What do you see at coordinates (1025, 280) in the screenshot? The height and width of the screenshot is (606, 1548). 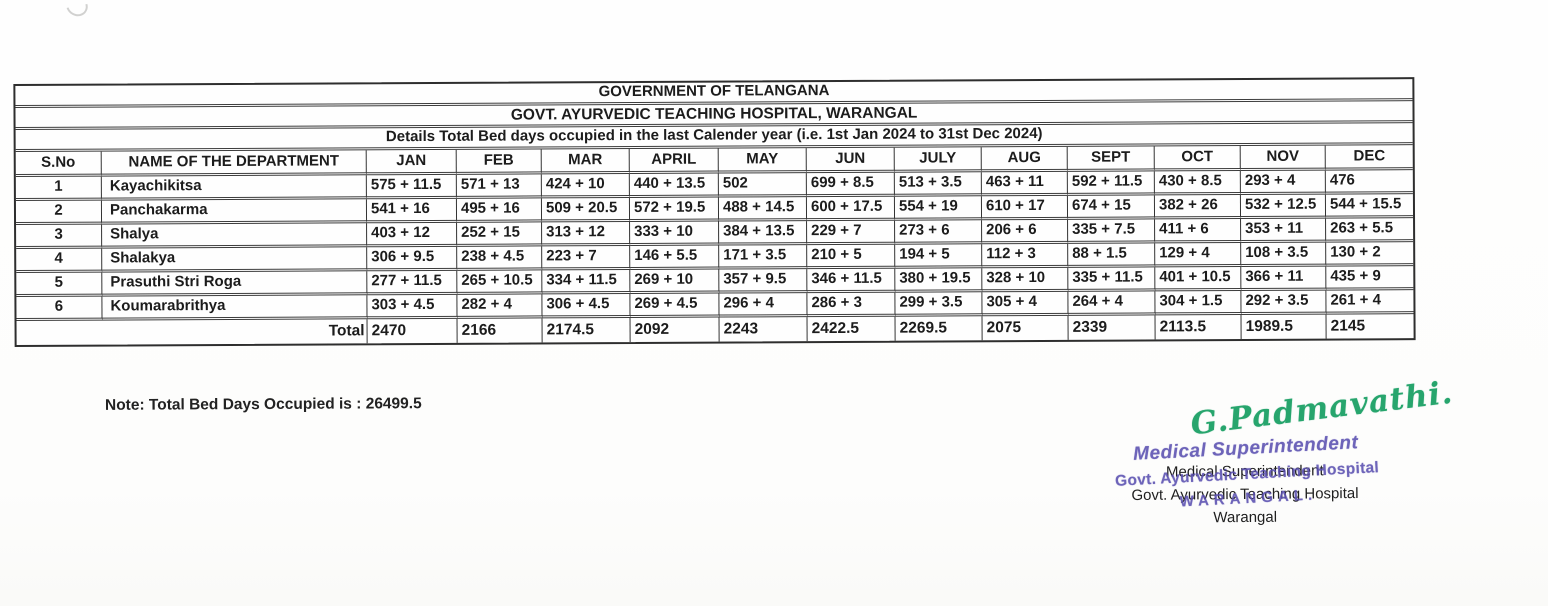 I see `cell: 328 + 10` at bounding box center [1025, 280].